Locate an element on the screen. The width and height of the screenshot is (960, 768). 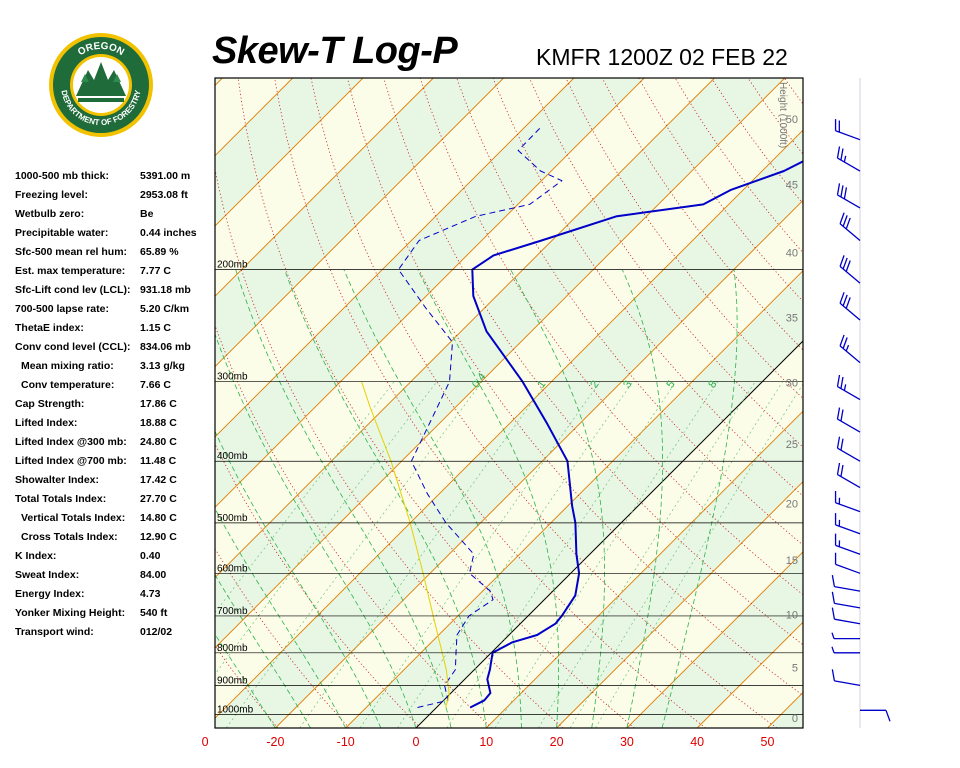
index-value: 17.86 C is located at coordinates (158, 404).